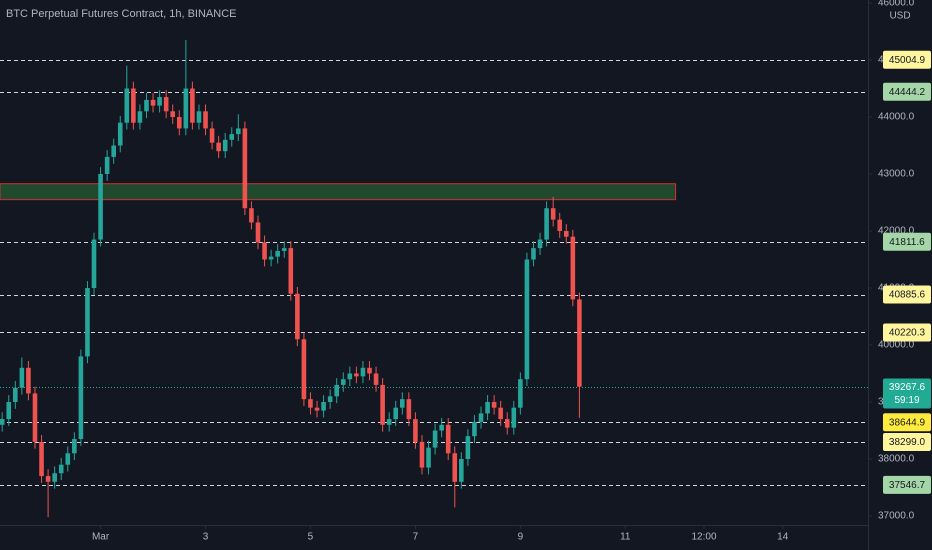 The image size is (932, 550). I want to click on x-tick-label: 7, so click(416, 537).